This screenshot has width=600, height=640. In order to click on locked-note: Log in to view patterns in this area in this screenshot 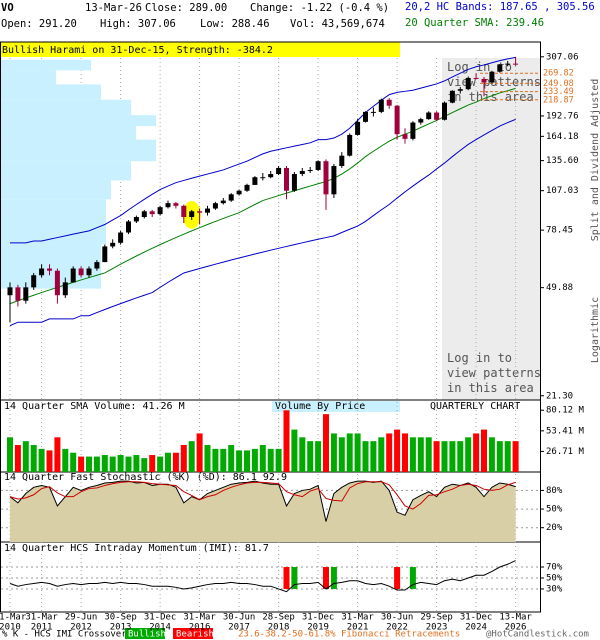, I will do `click(494, 373)`.